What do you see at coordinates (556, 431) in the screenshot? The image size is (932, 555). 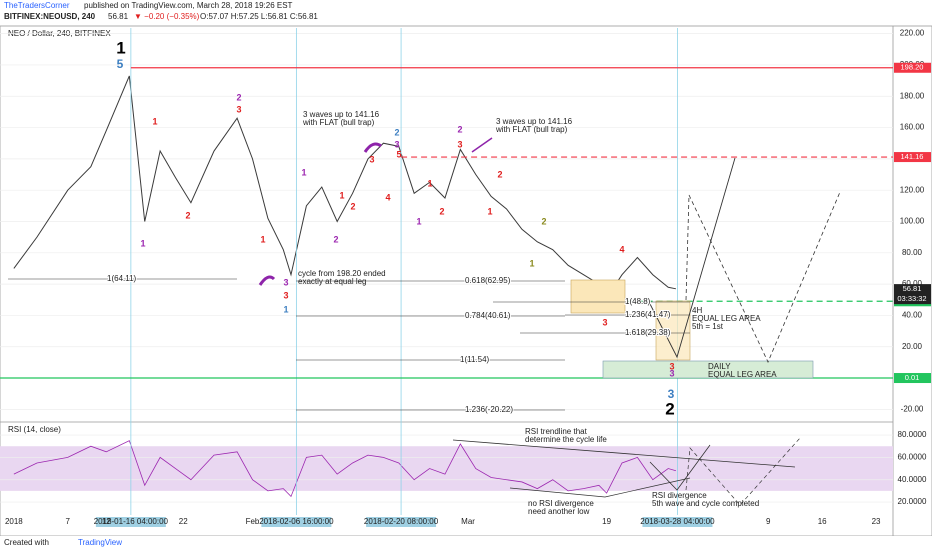 I see `annotation: RSI trendline that` at bounding box center [556, 431].